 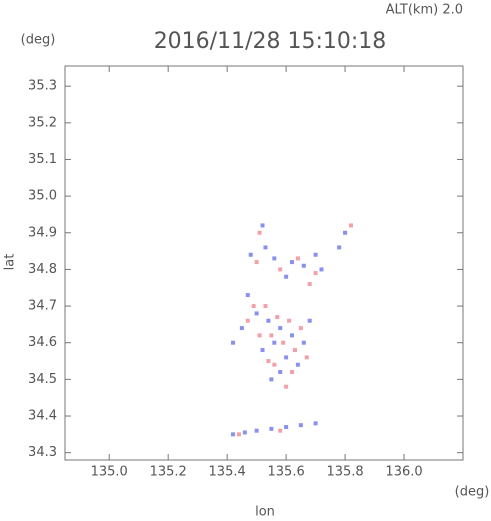 I want to click on y-label: lat, so click(x=10, y=262).